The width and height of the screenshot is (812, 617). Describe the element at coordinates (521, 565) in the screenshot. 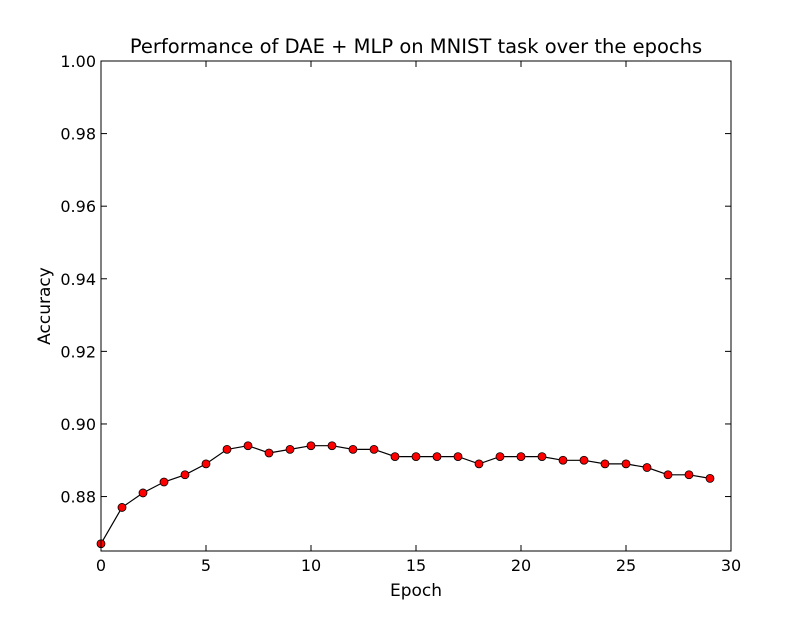

I see `x-tick-label: 20` at that location.